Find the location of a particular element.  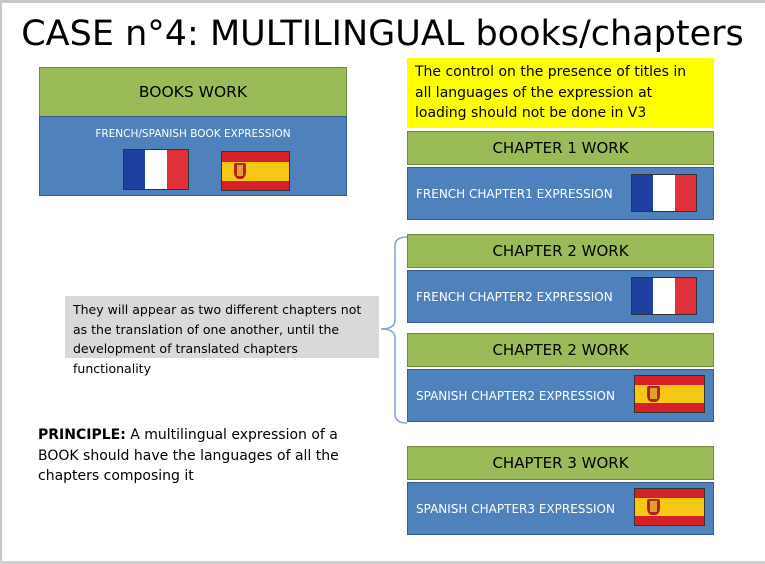

slide-border-top is located at coordinates (382, 1).